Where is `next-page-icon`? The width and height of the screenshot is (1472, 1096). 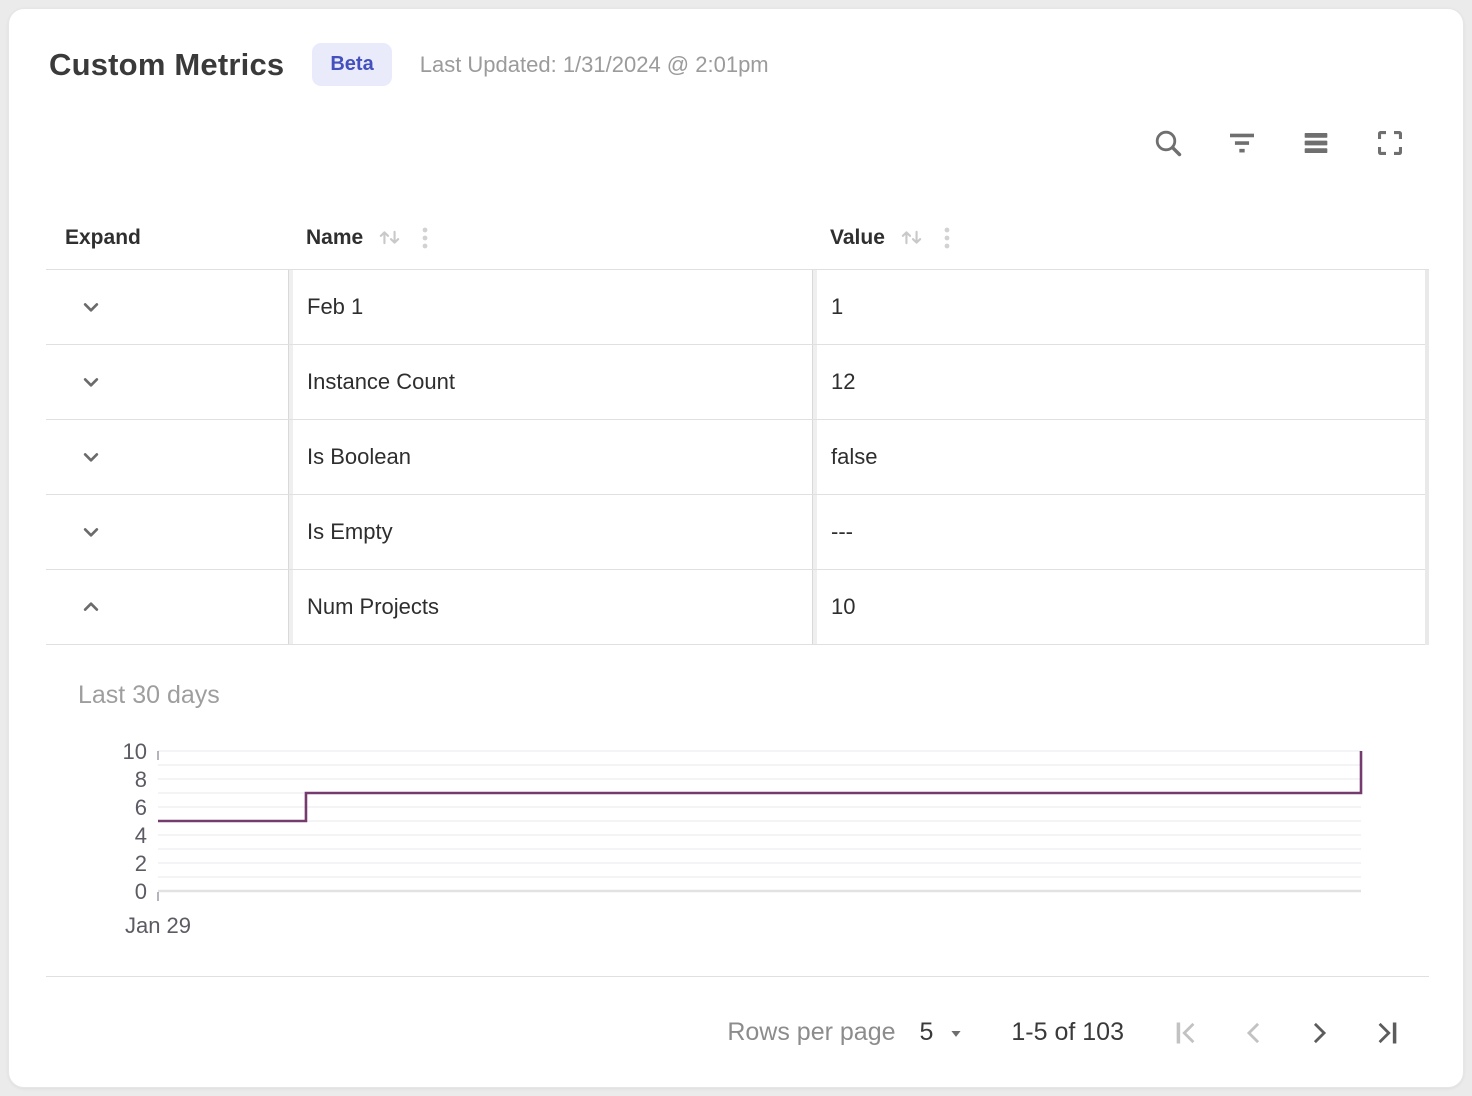
next-page-icon is located at coordinates (1320, 1033).